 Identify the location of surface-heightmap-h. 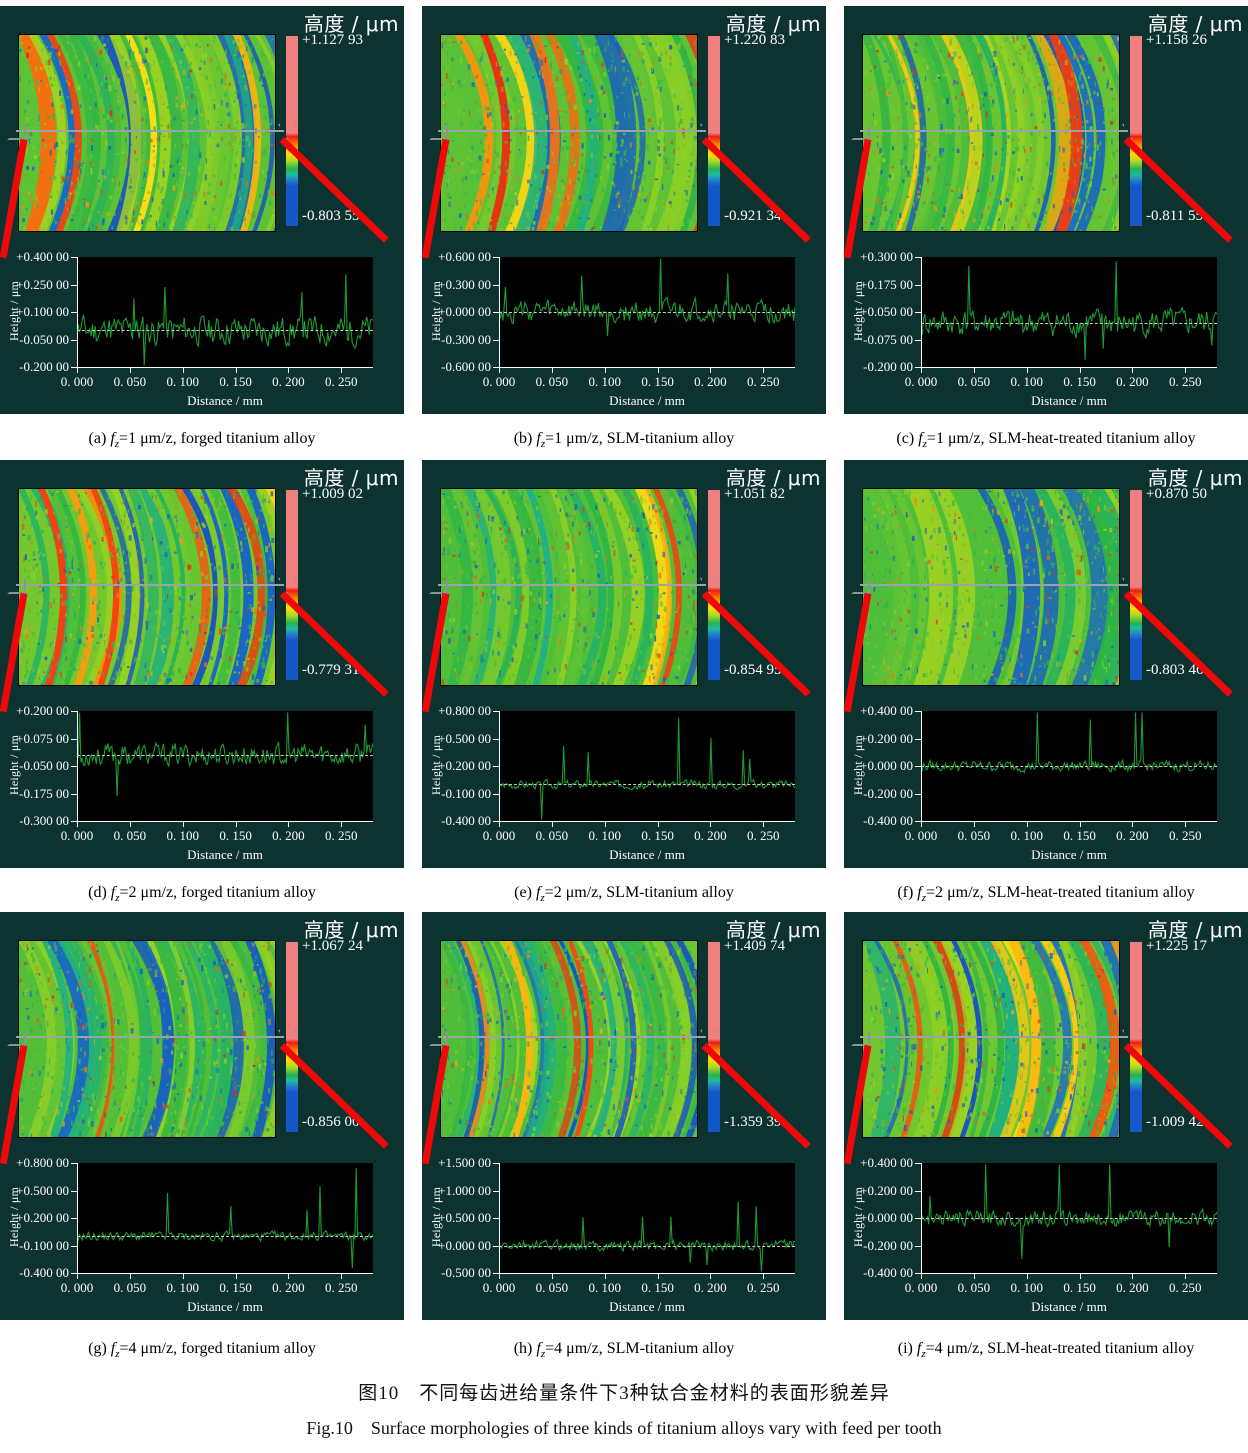
(569, 1039).